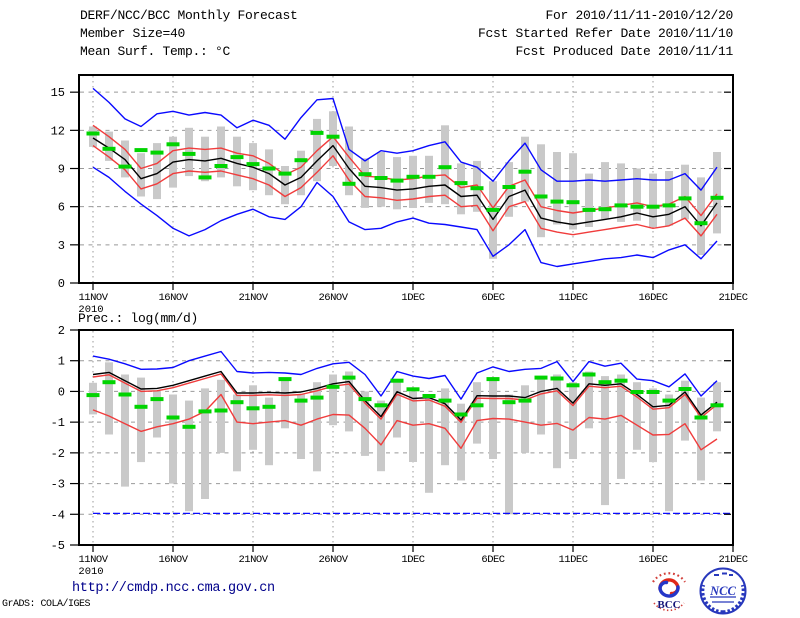  What do you see at coordinates (189, 15) in the screenshot?
I see `page-title: DERF/NCC/BCC Monthly Forecast` at bounding box center [189, 15].